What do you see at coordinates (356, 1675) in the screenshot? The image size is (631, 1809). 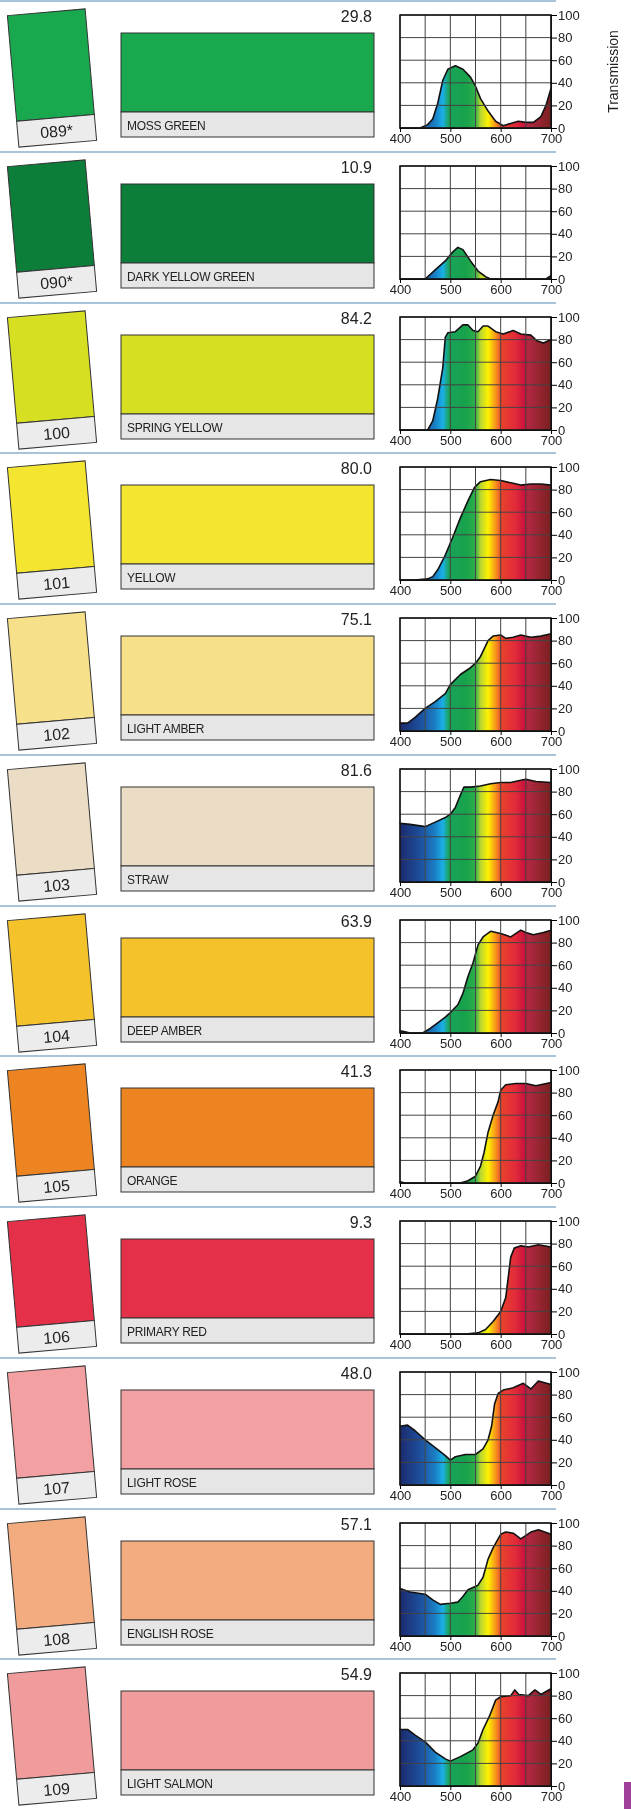 I see `text: 54.9` at bounding box center [356, 1675].